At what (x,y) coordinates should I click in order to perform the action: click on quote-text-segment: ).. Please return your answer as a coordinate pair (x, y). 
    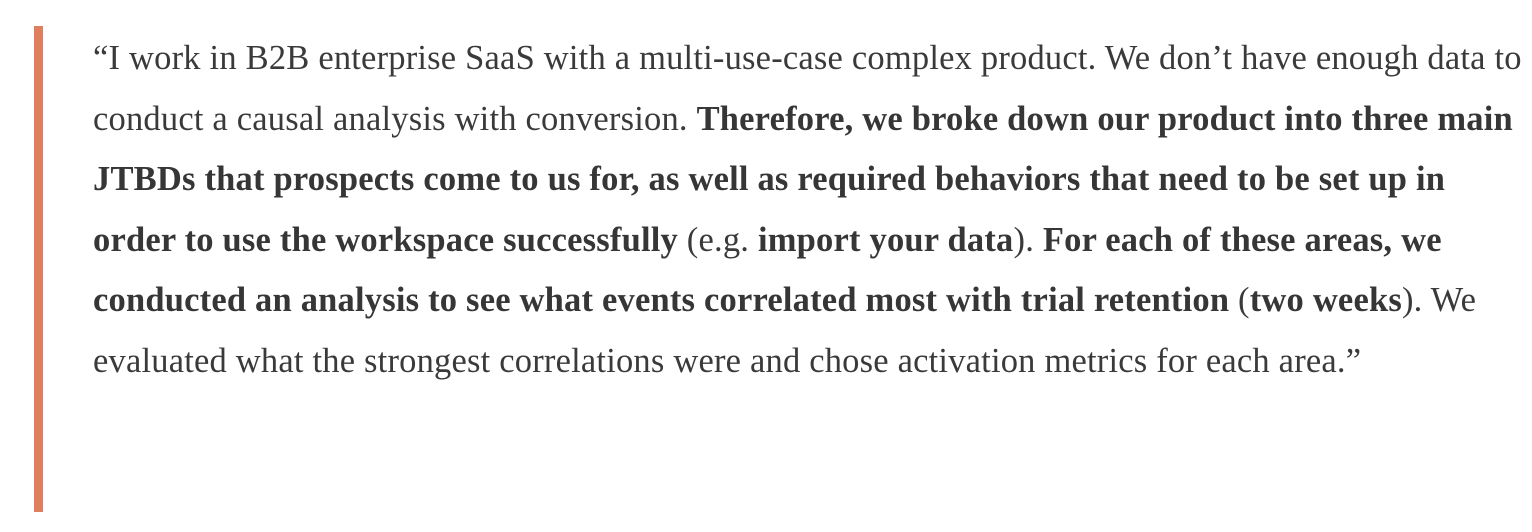
    Looking at the image, I should click on (1028, 239).